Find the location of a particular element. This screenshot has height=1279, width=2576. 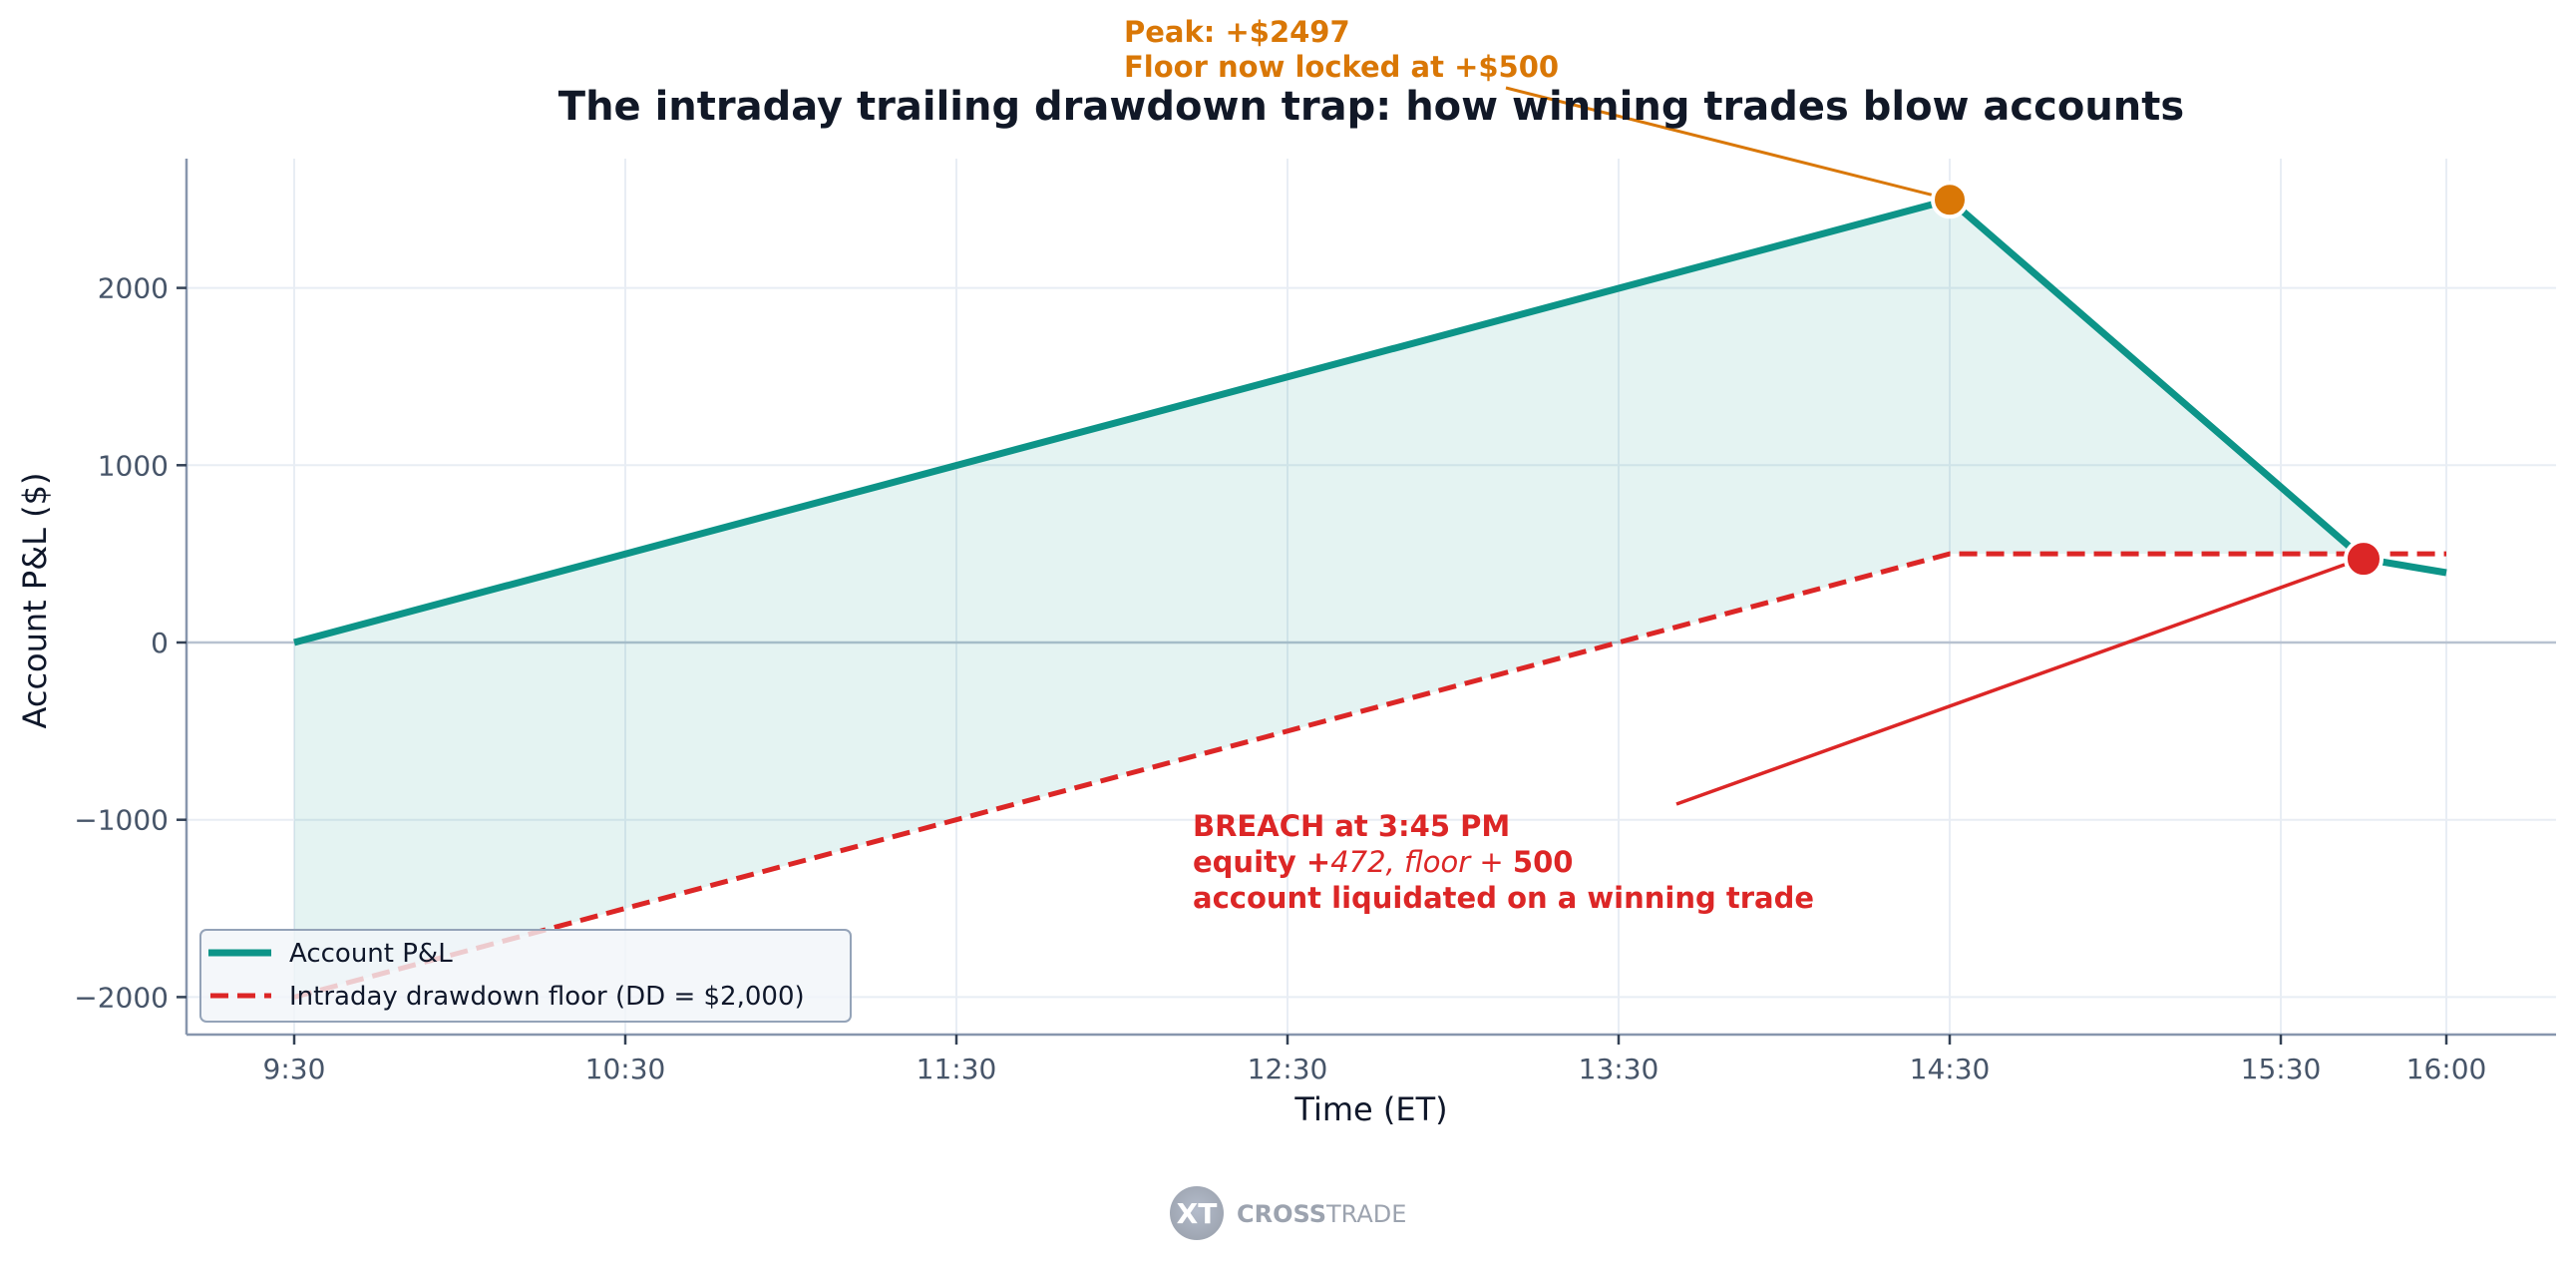

brand-name: CROSSTRADE is located at coordinates (1321, 1214).